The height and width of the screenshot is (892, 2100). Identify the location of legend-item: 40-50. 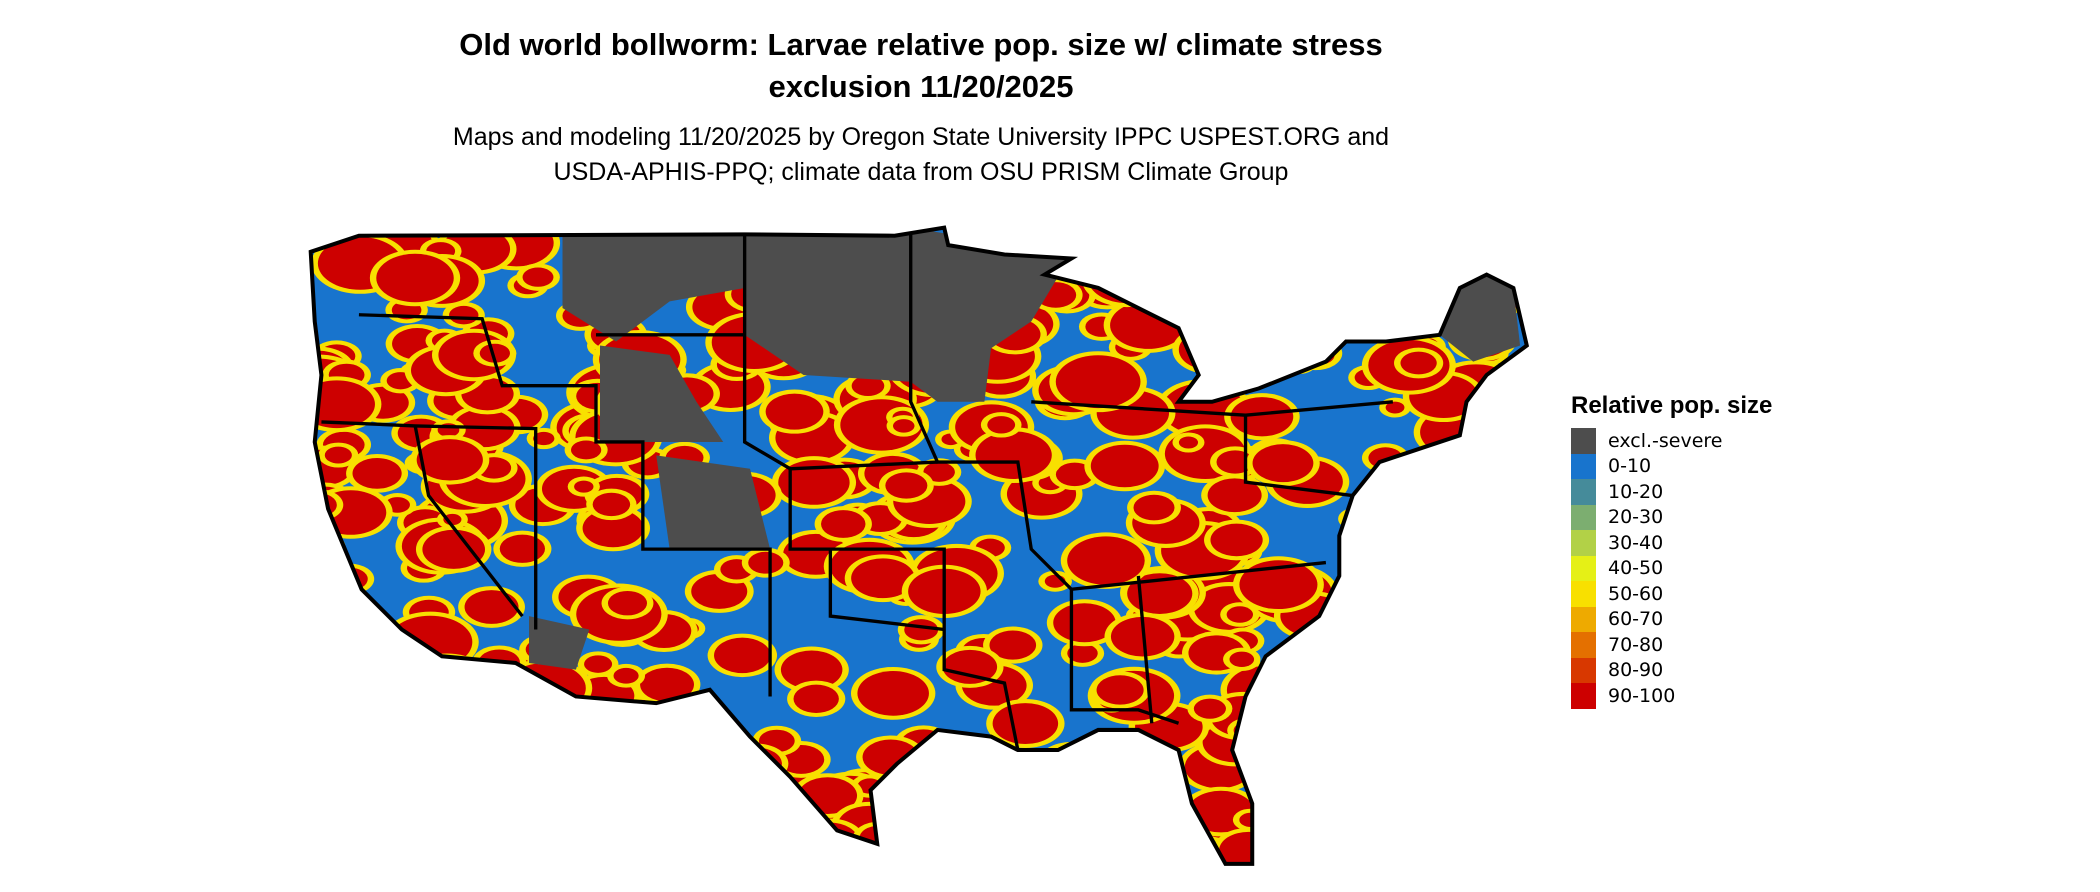
(1671, 568).